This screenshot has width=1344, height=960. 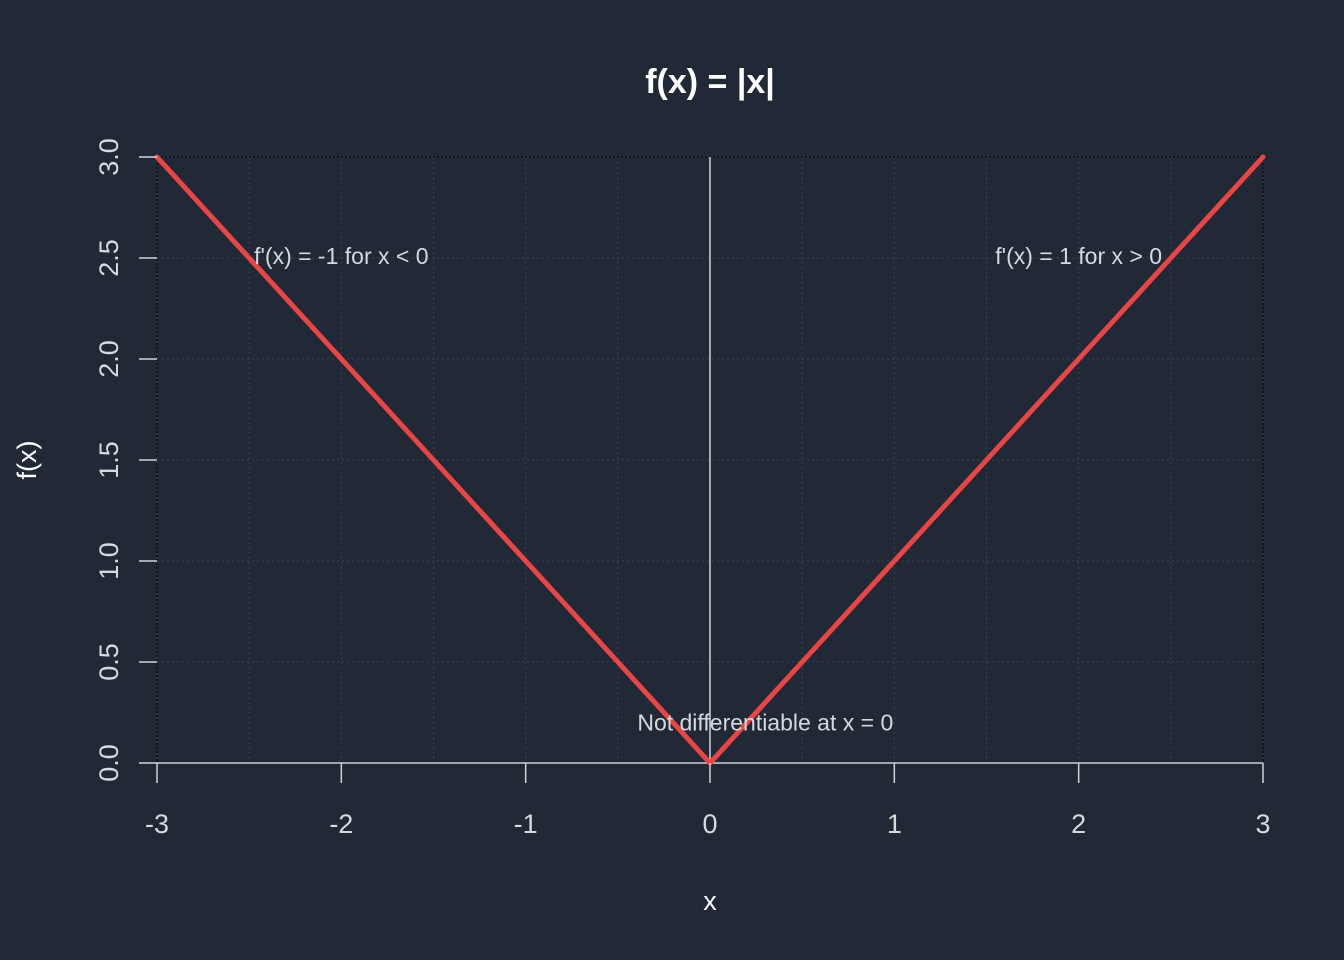 I want to click on y-tick-label: 2.5, so click(x=109, y=258).